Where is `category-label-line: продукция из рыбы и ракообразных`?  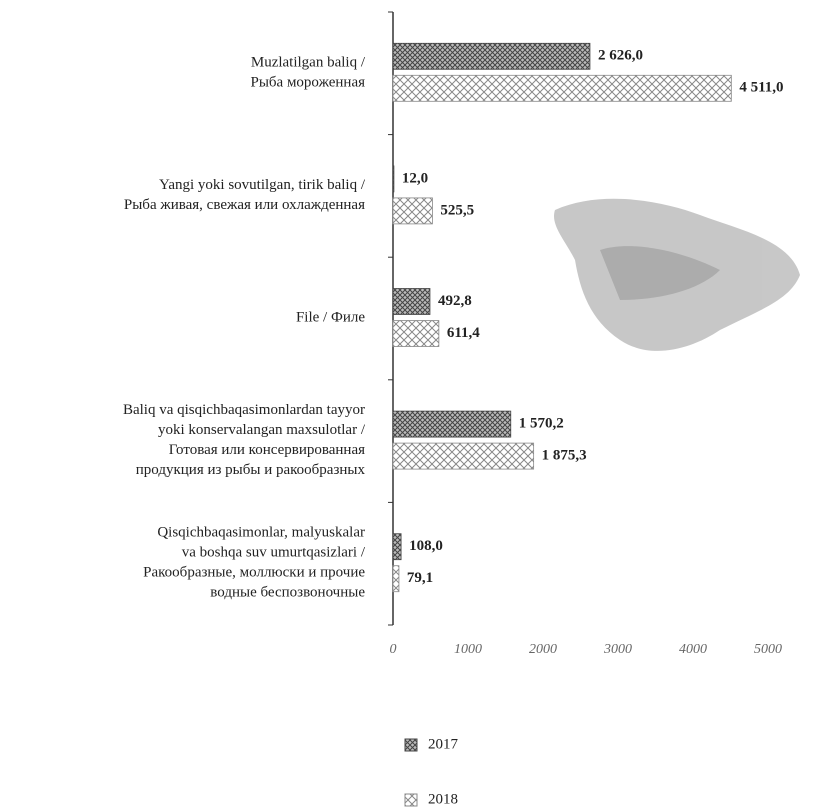
category-label-line: продукция из рыбы и ракообразных is located at coordinates (251, 471).